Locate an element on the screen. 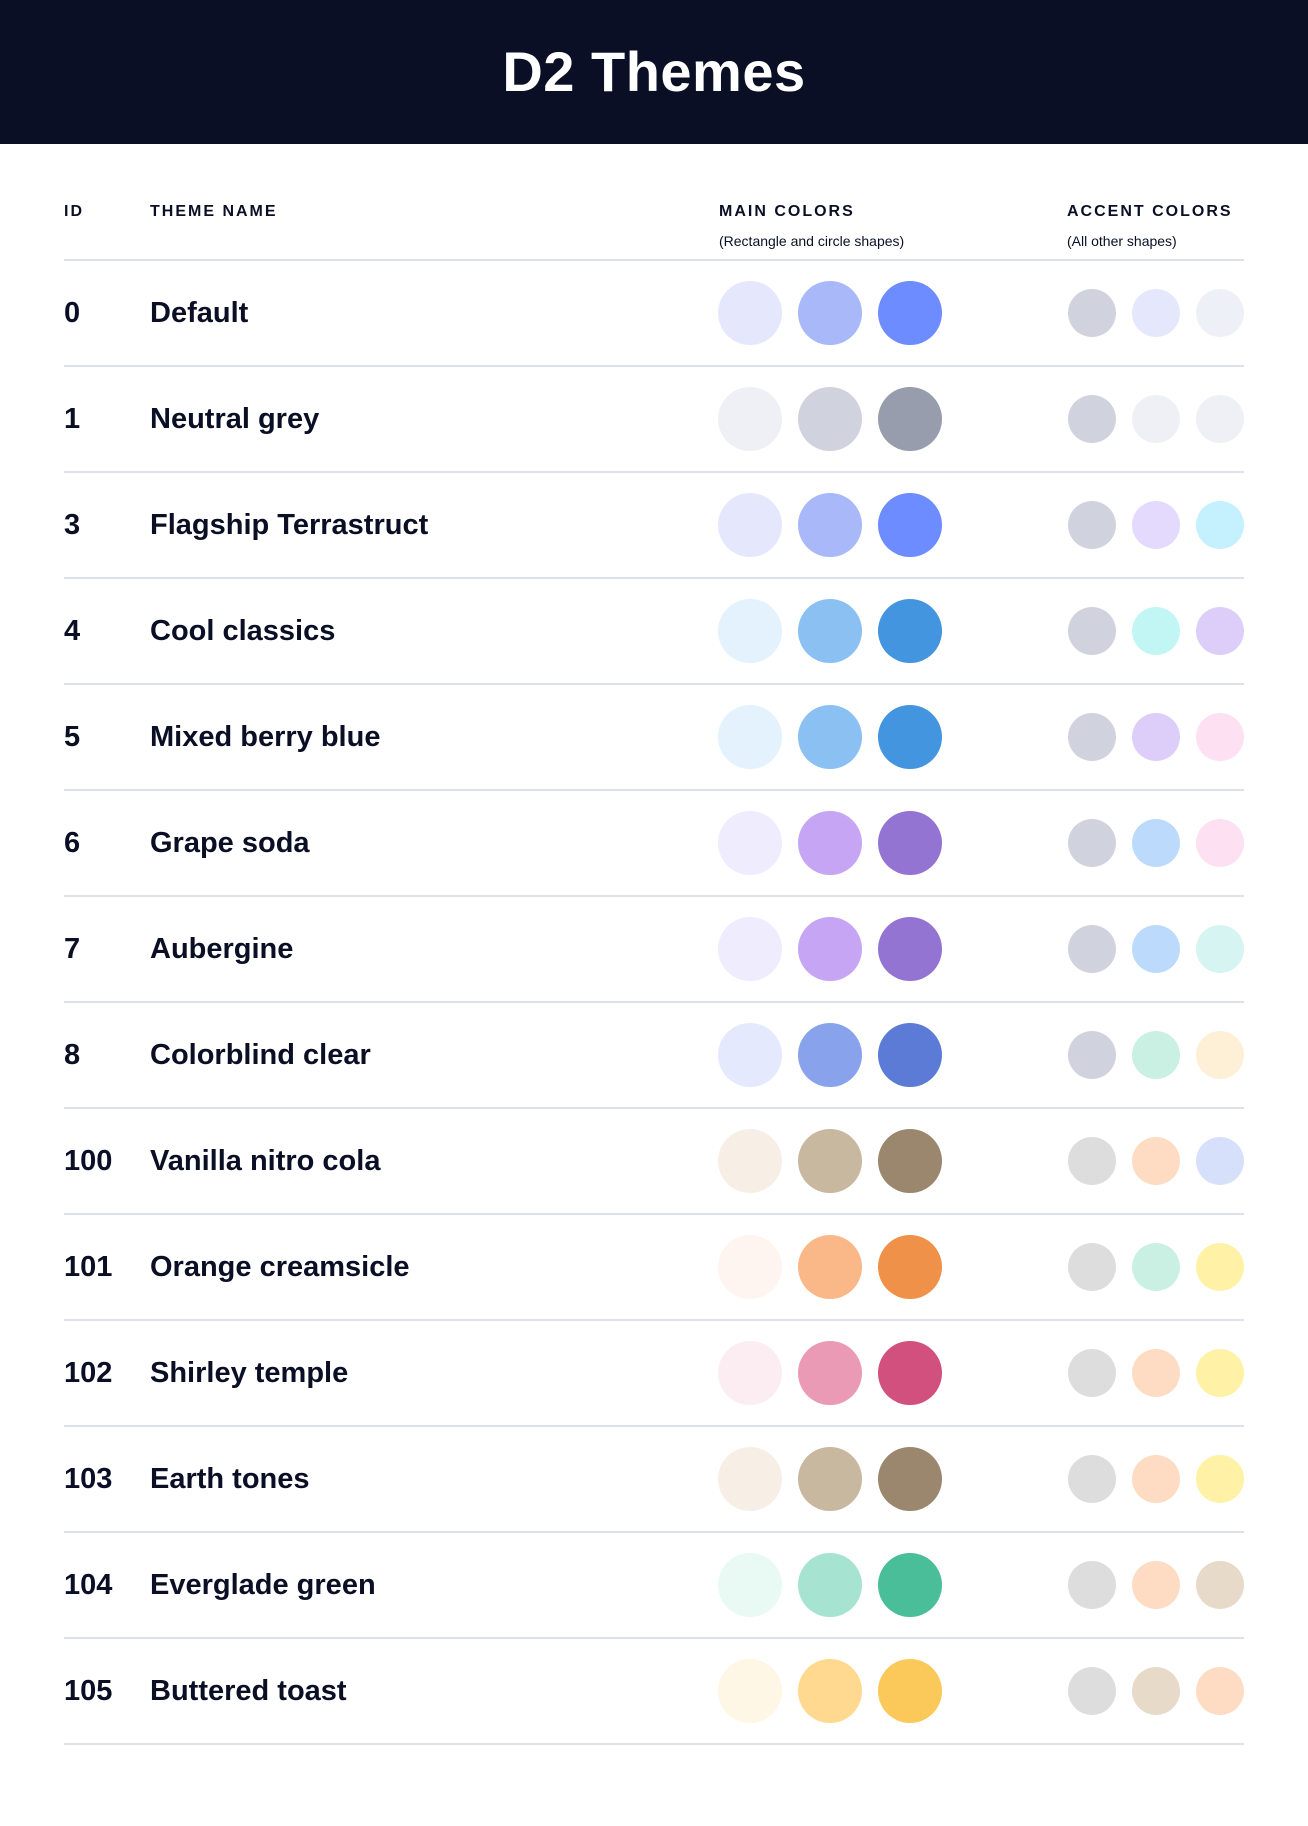 The image size is (1308, 1826). theme-id: 6 is located at coordinates (72, 843).